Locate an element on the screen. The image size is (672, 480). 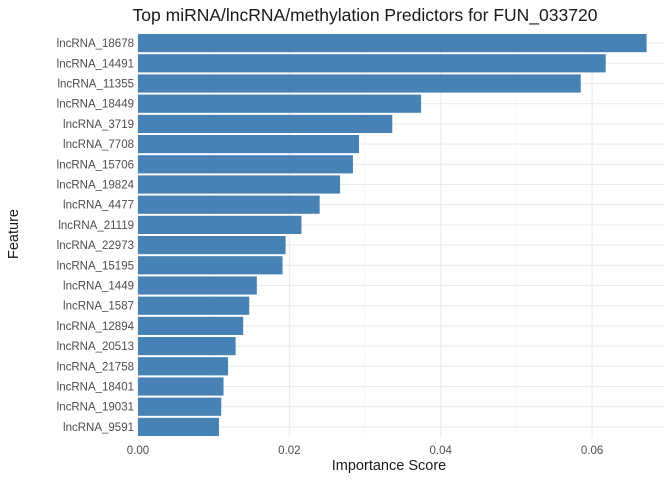
y-tick-label: lncRNA_1449 is located at coordinates (98, 287).